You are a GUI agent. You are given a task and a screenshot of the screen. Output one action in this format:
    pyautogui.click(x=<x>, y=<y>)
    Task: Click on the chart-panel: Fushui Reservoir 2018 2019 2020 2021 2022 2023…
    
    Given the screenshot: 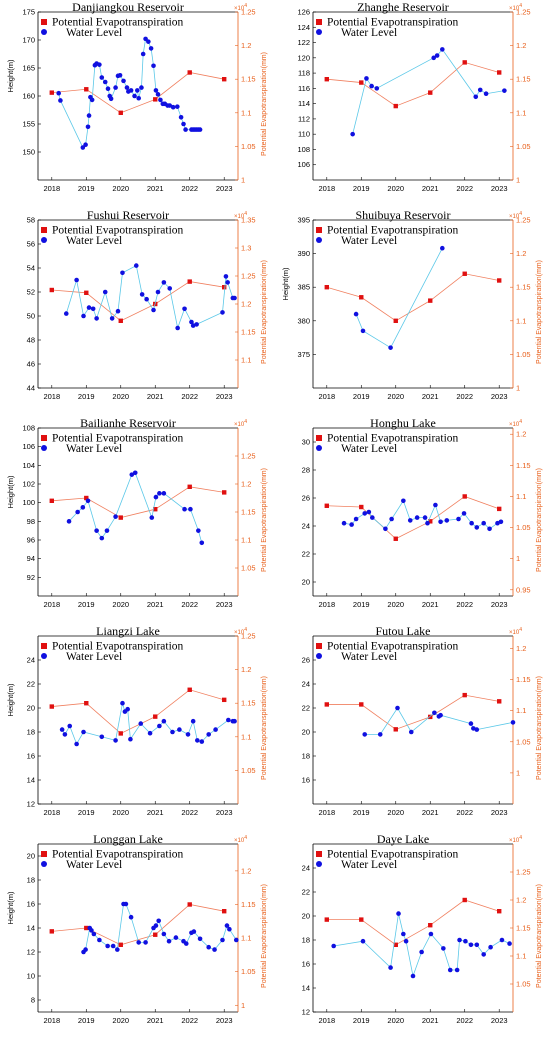 What is the action you would take?
    pyautogui.click(x=147, y=304)
    